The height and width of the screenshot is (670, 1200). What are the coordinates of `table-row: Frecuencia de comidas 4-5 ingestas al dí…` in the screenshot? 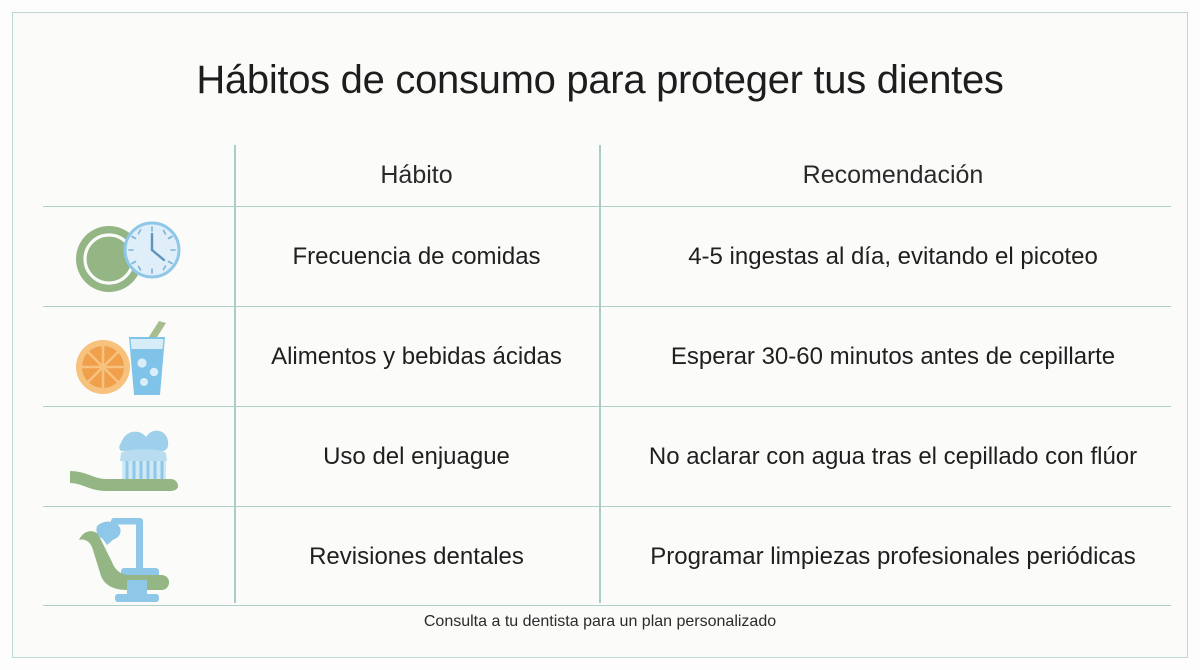 It's located at (600, 257).